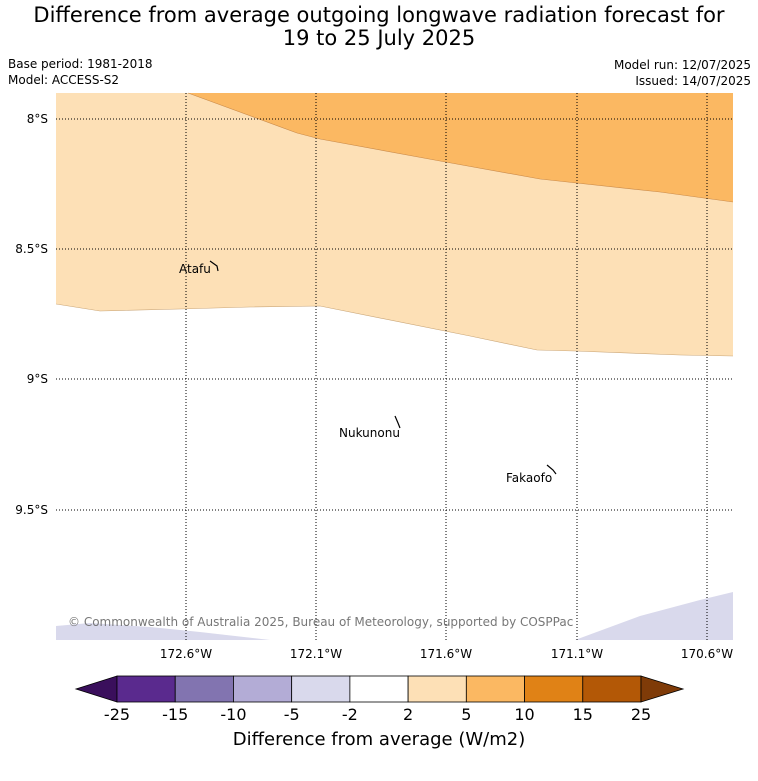 The image size is (758, 781). What do you see at coordinates (316, 654) in the screenshot?
I see `lon-label: 172.1°W` at bounding box center [316, 654].